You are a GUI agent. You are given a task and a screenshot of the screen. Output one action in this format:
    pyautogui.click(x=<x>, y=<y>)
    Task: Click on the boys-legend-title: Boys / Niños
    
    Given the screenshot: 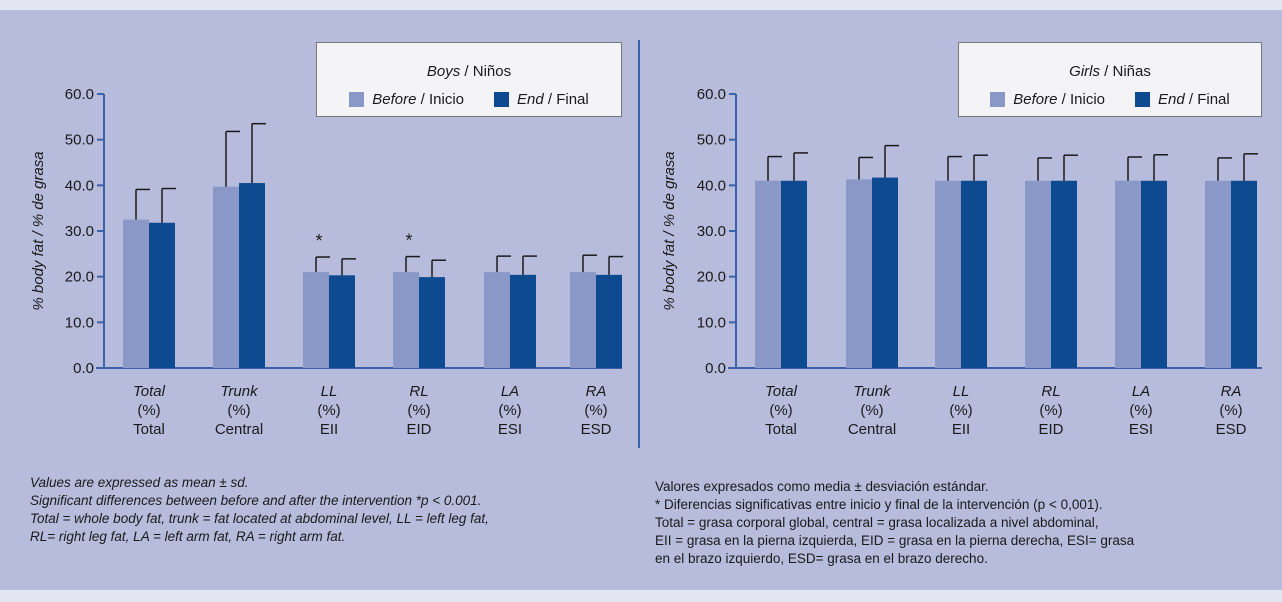 What is the action you would take?
    pyautogui.click(x=469, y=71)
    